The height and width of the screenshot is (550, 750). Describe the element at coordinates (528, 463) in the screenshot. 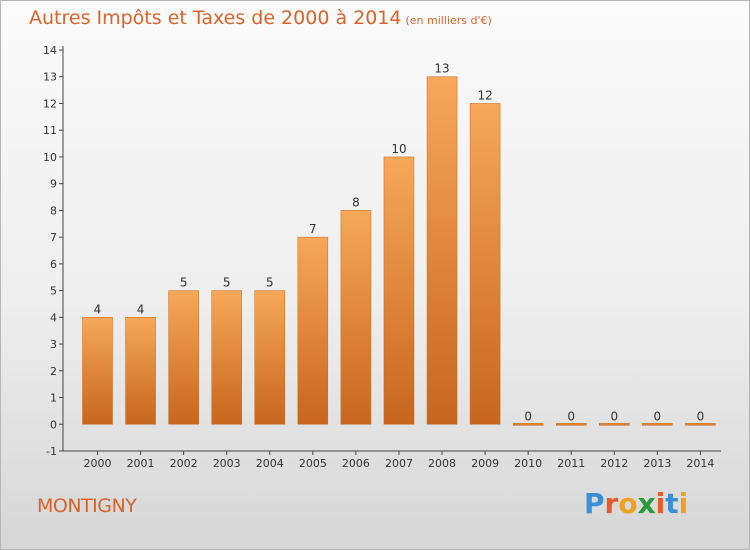

I see `x-tick-label: 2010` at that location.